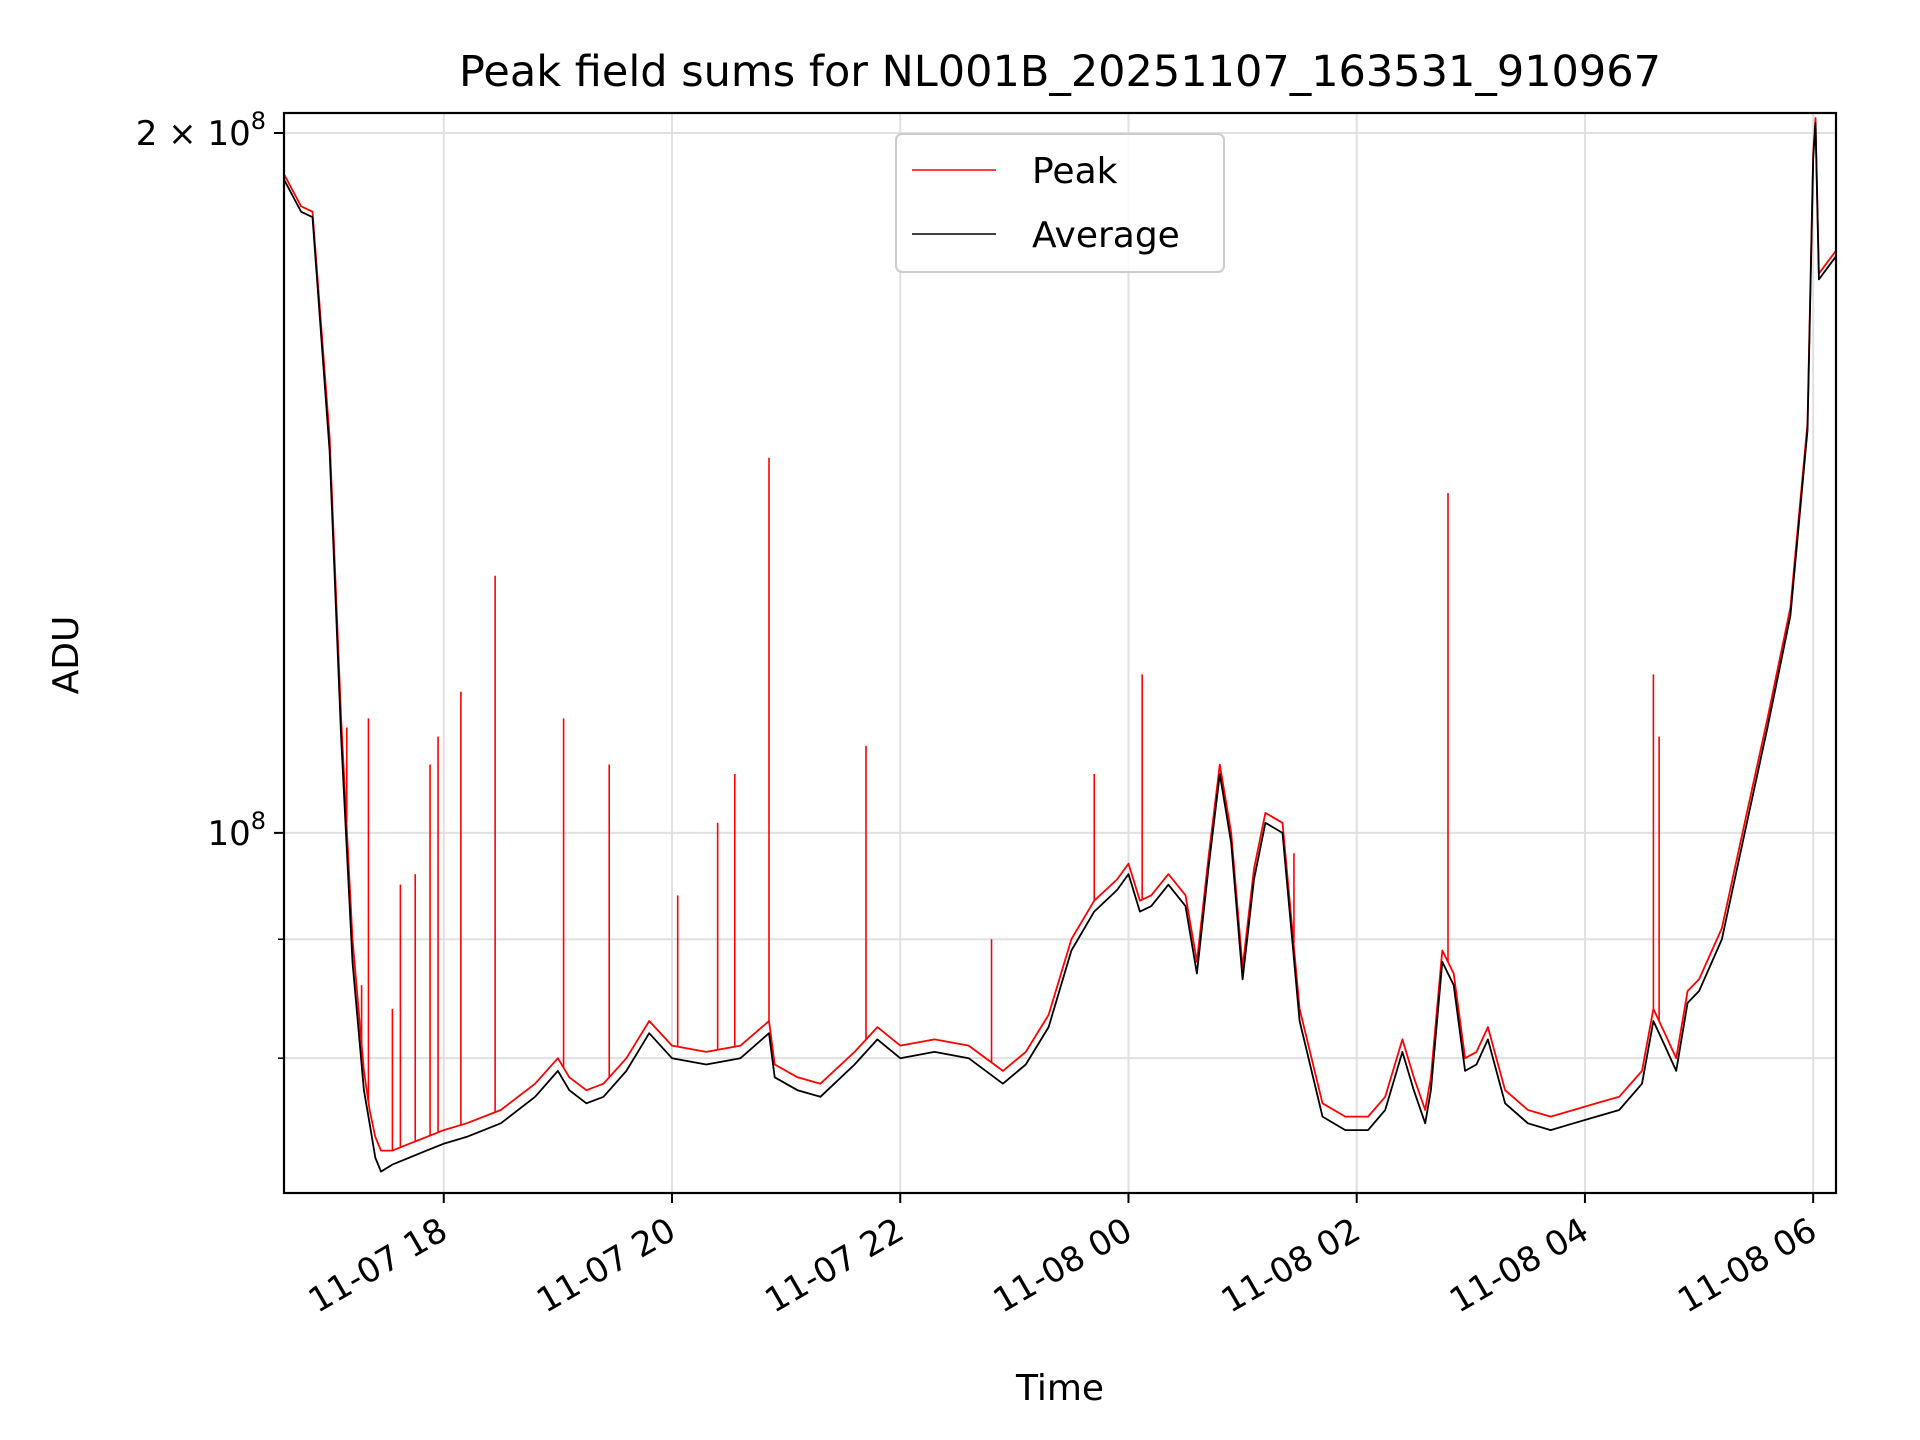 Image resolution: width=1920 pixels, height=1440 pixels. What do you see at coordinates (378, 1265) in the screenshot?
I see `x-tick-label: 11-07 18` at bounding box center [378, 1265].